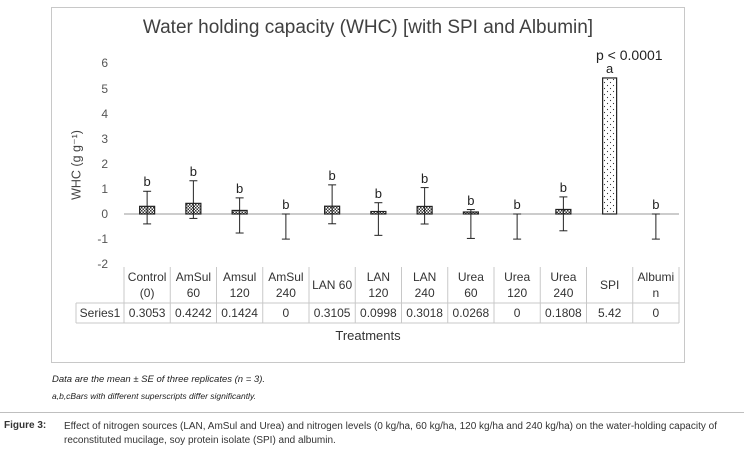 Image resolution: width=744 pixels, height=454 pixels. I want to click on y-tick-label: -2, so click(102, 264).